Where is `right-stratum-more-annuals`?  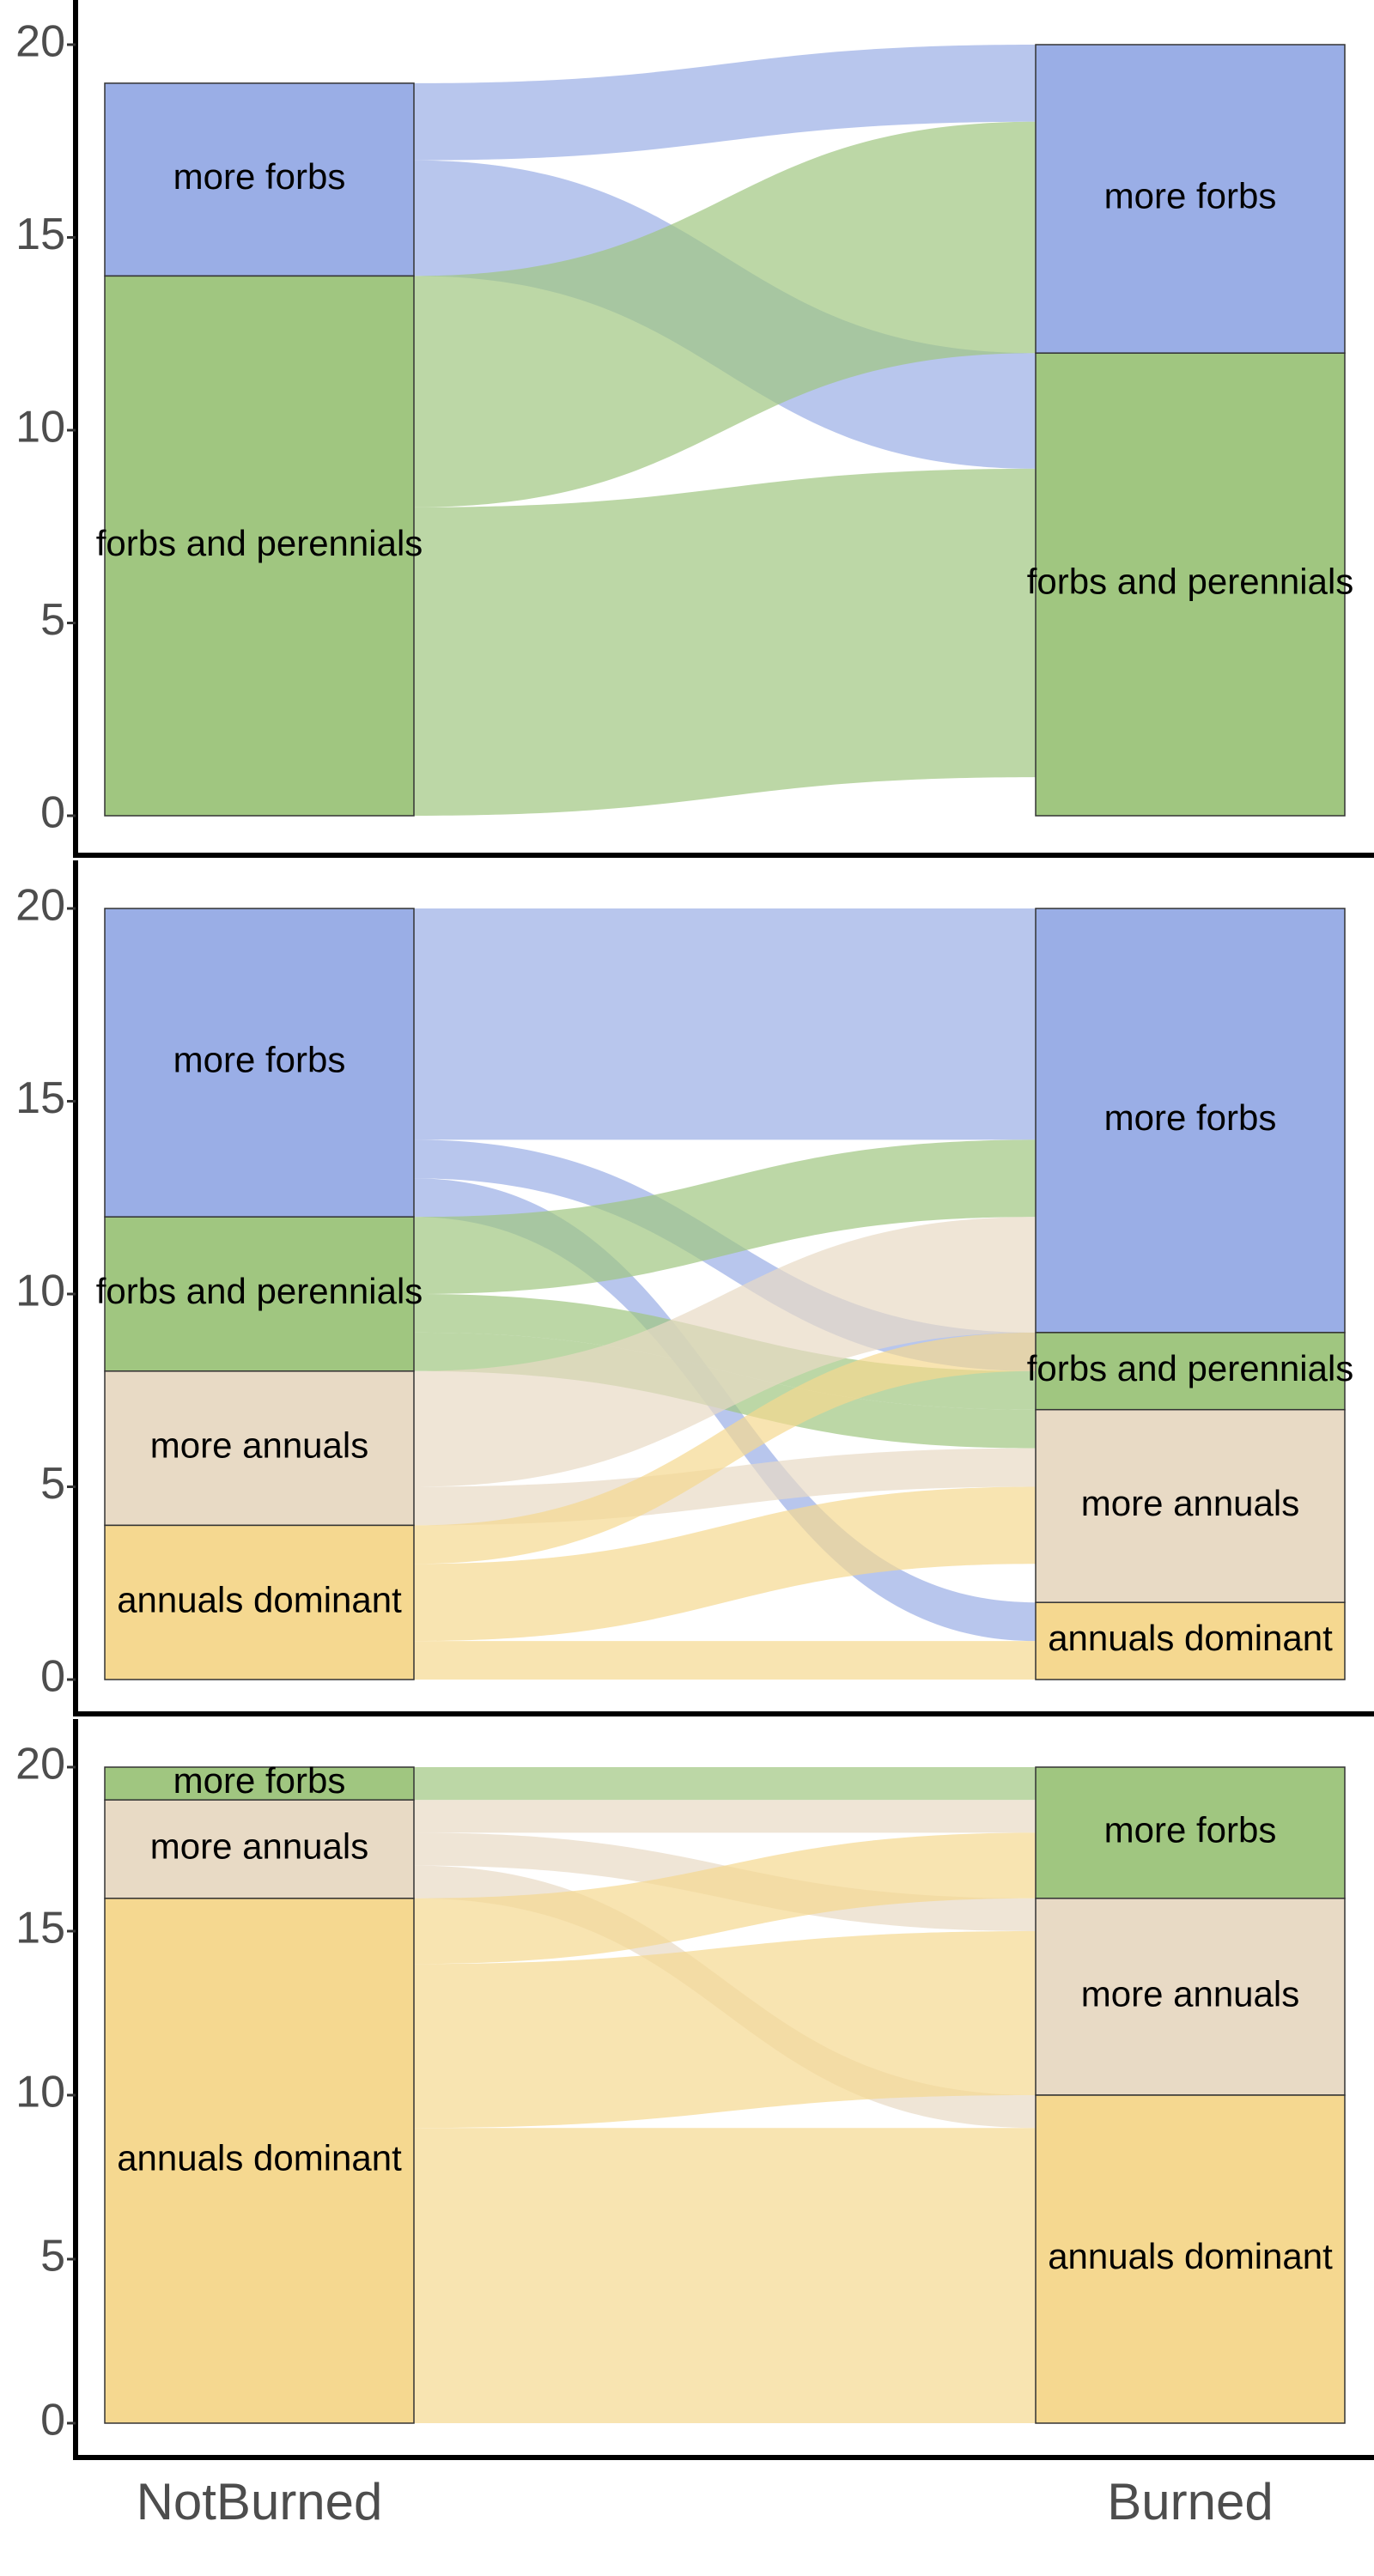
right-stratum-more-annuals is located at coordinates (1190, 1506).